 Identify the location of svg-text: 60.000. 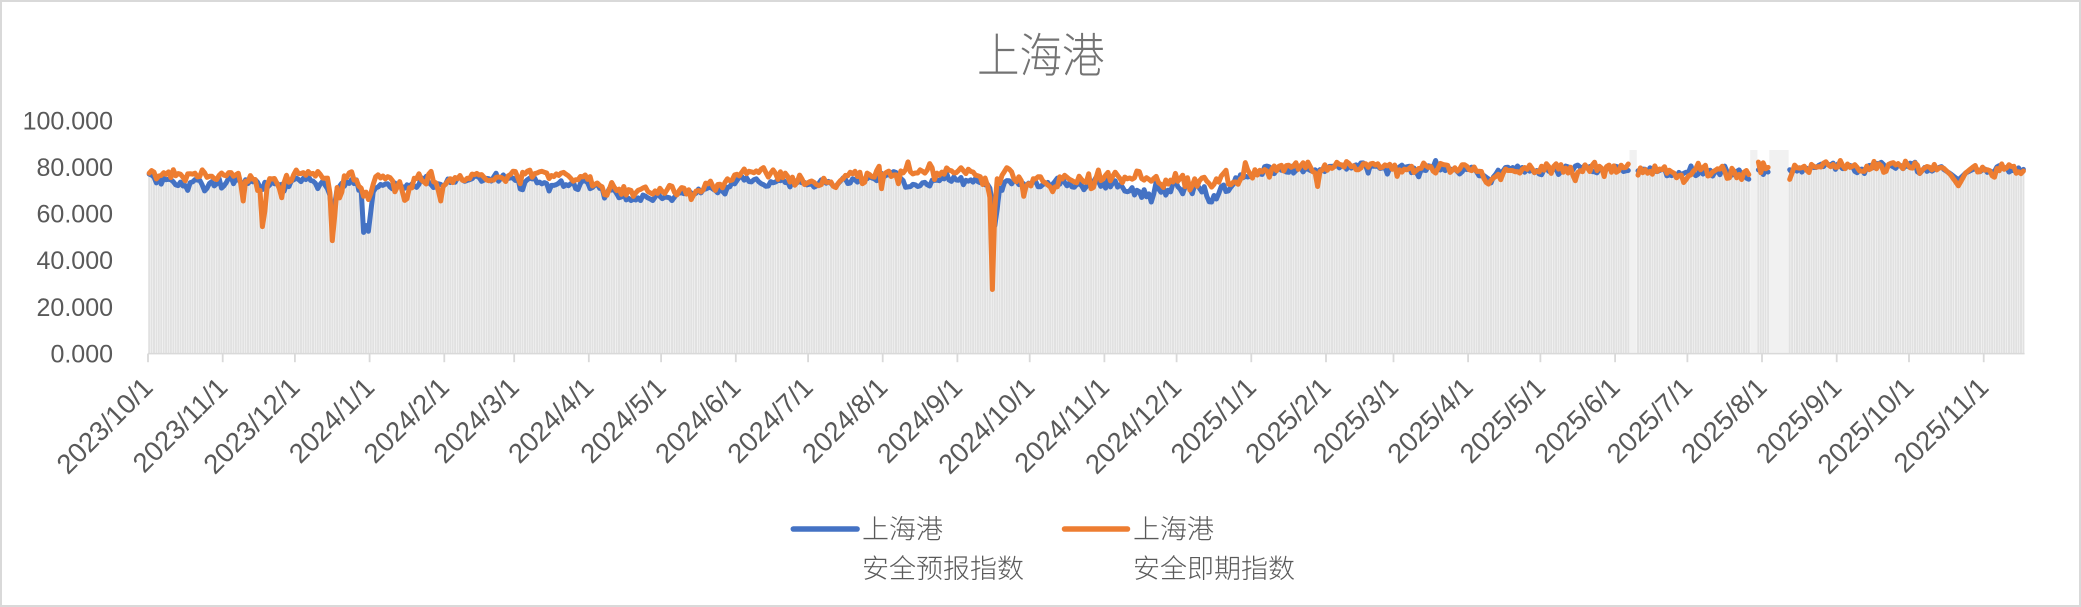
(75, 215).